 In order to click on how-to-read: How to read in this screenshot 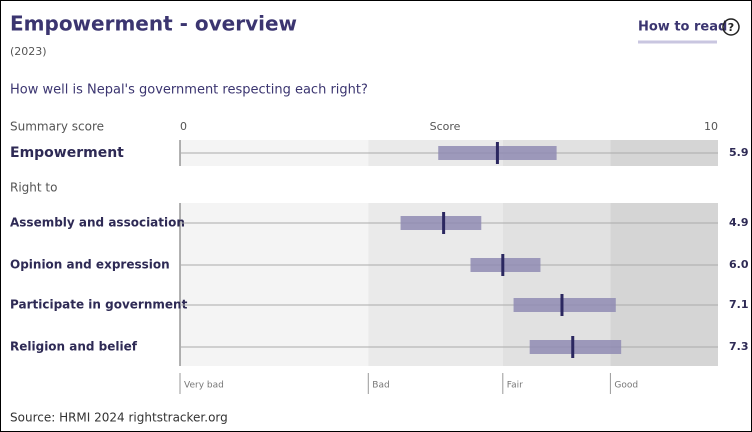, I will do `click(682, 27)`.